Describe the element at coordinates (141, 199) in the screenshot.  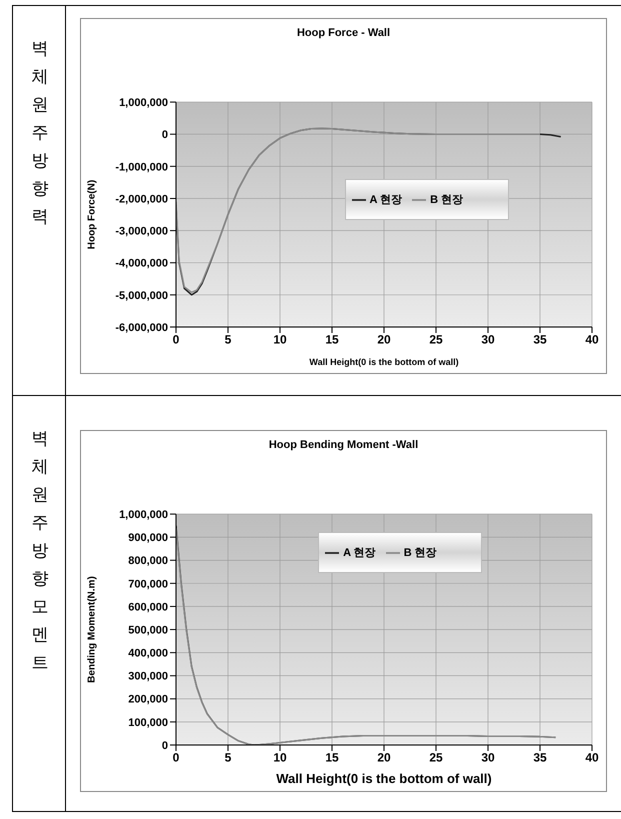
I see `y-tick-label: -2,000,000` at that location.